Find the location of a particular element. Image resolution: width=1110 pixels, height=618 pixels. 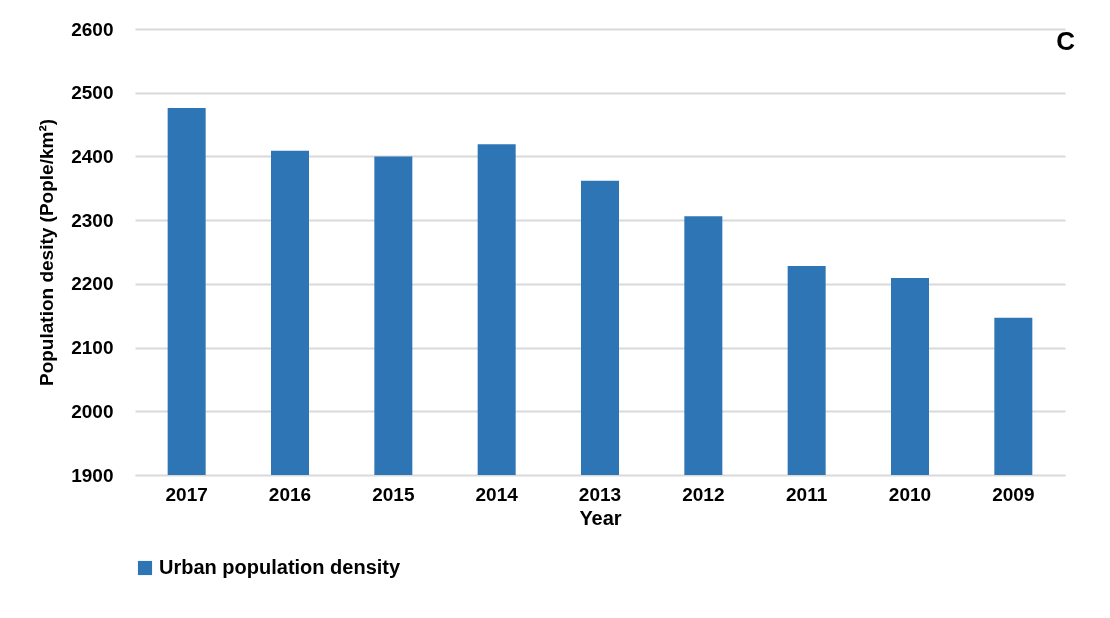

y-tick-label: 2300 is located at coordinates (92, 220).